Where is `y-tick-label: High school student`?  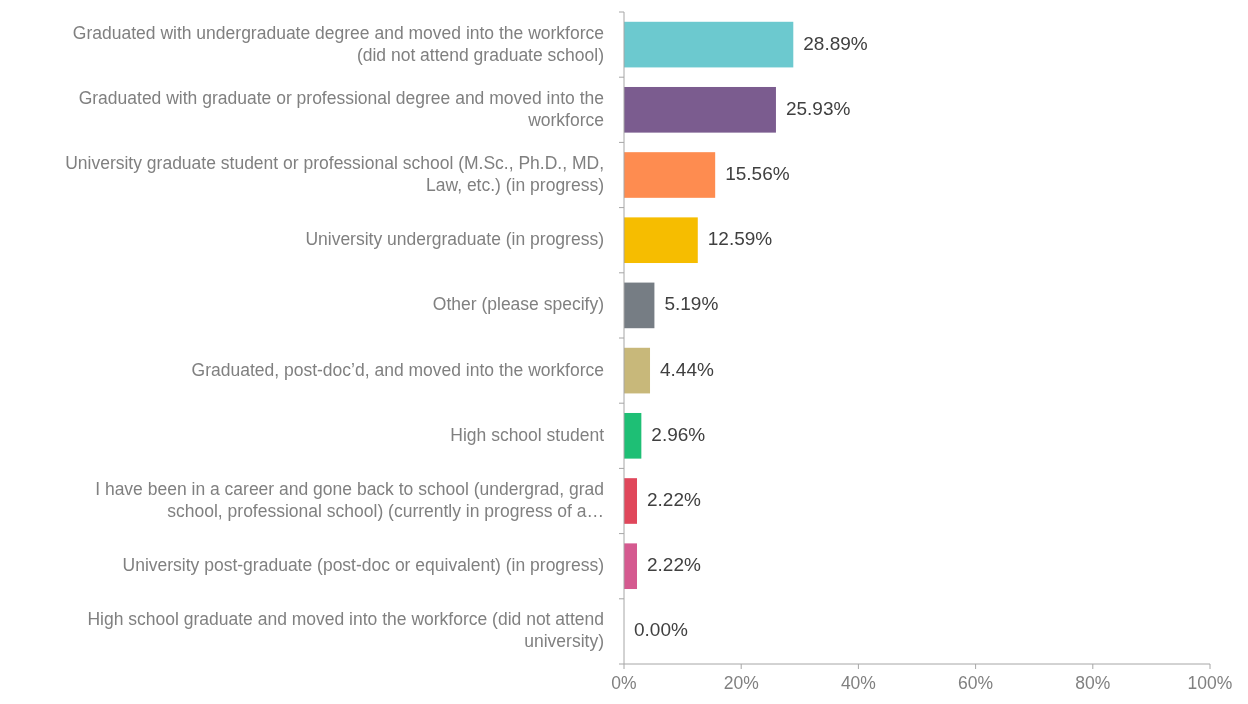
y-tick-label: High school student is located at coordinates (527, 434).